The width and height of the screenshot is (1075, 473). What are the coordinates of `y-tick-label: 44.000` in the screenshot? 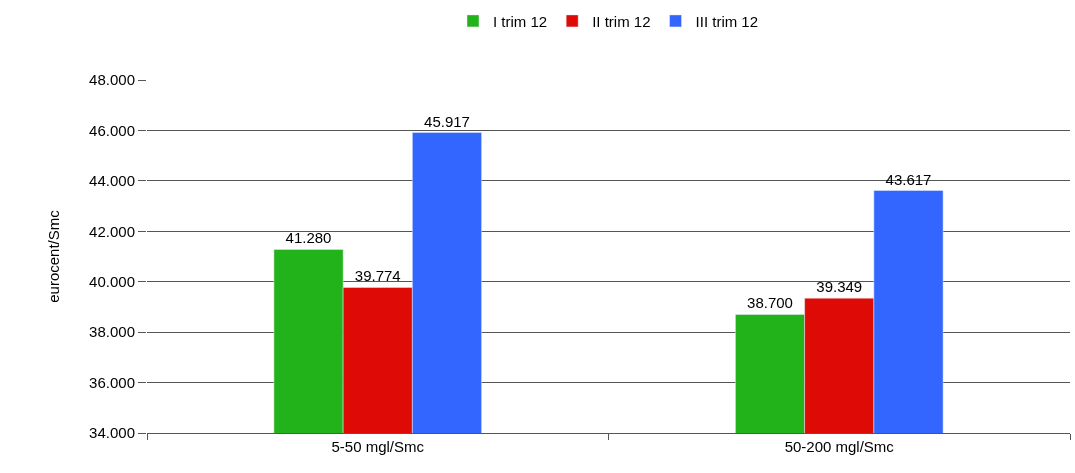 It's located at (112, 181).